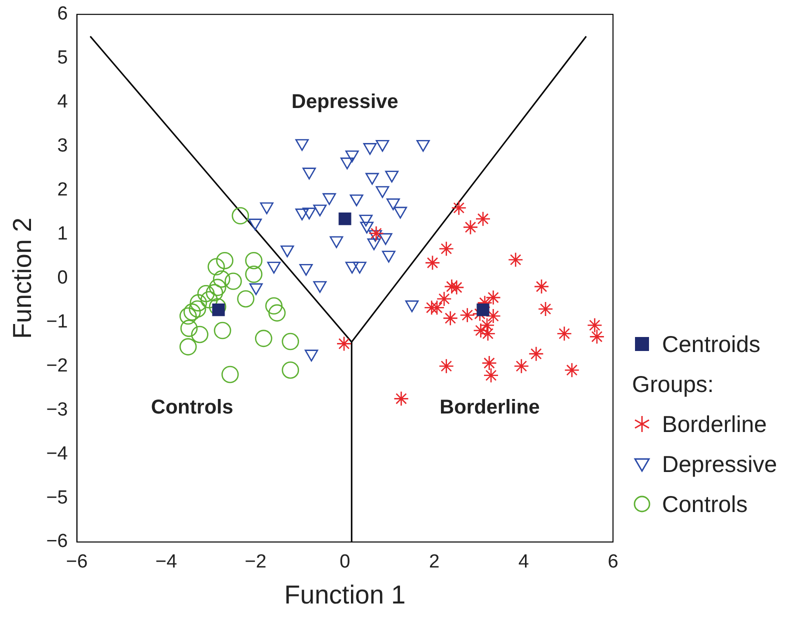 The image size is (796, 620). I want to click on legend-label: Controls, so click(705, 504).